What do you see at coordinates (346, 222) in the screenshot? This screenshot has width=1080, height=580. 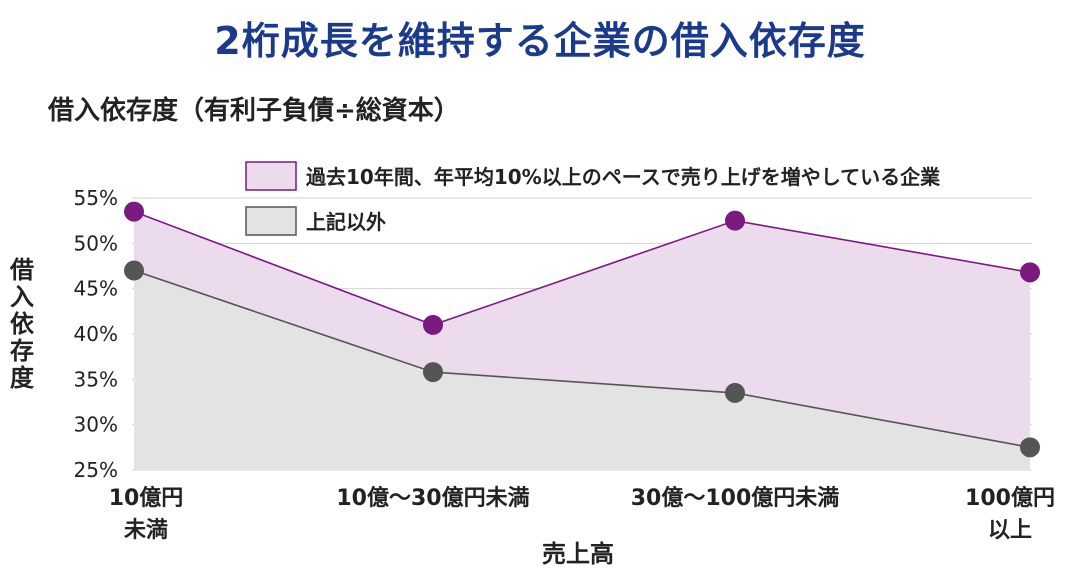 I see `legend-label-others: 上記以外` at bounding box center [346, 222].